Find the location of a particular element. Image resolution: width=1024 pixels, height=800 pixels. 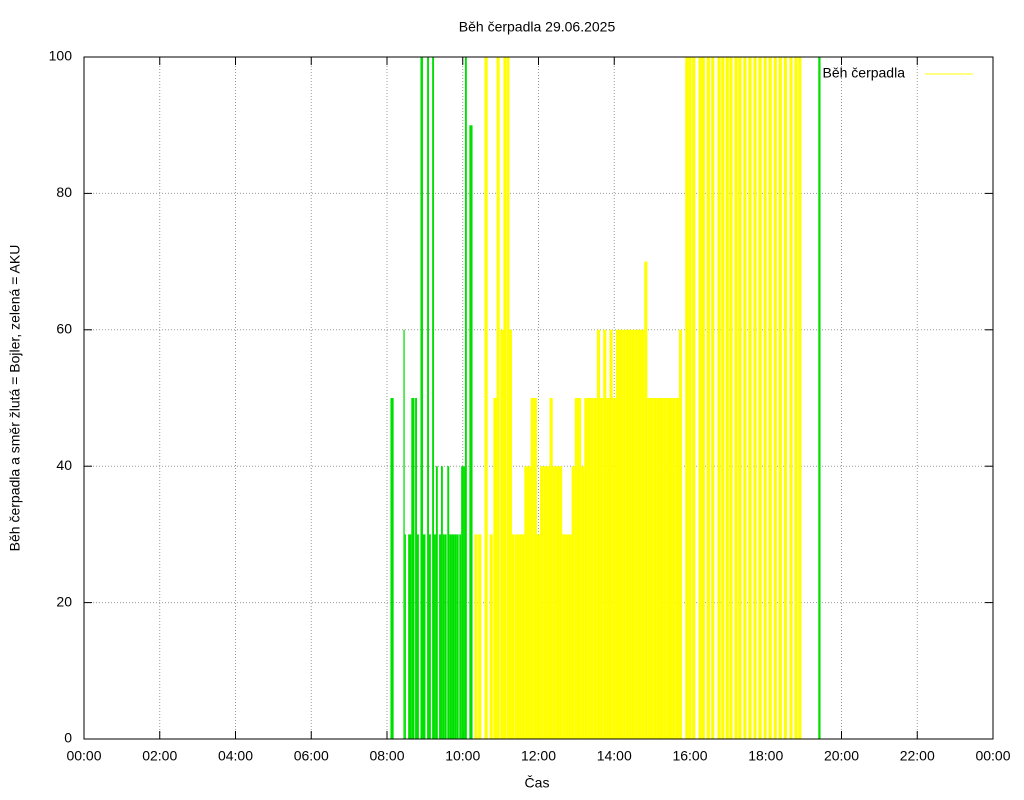

y-tick-label: 0 is located at coordinates (68, 738).